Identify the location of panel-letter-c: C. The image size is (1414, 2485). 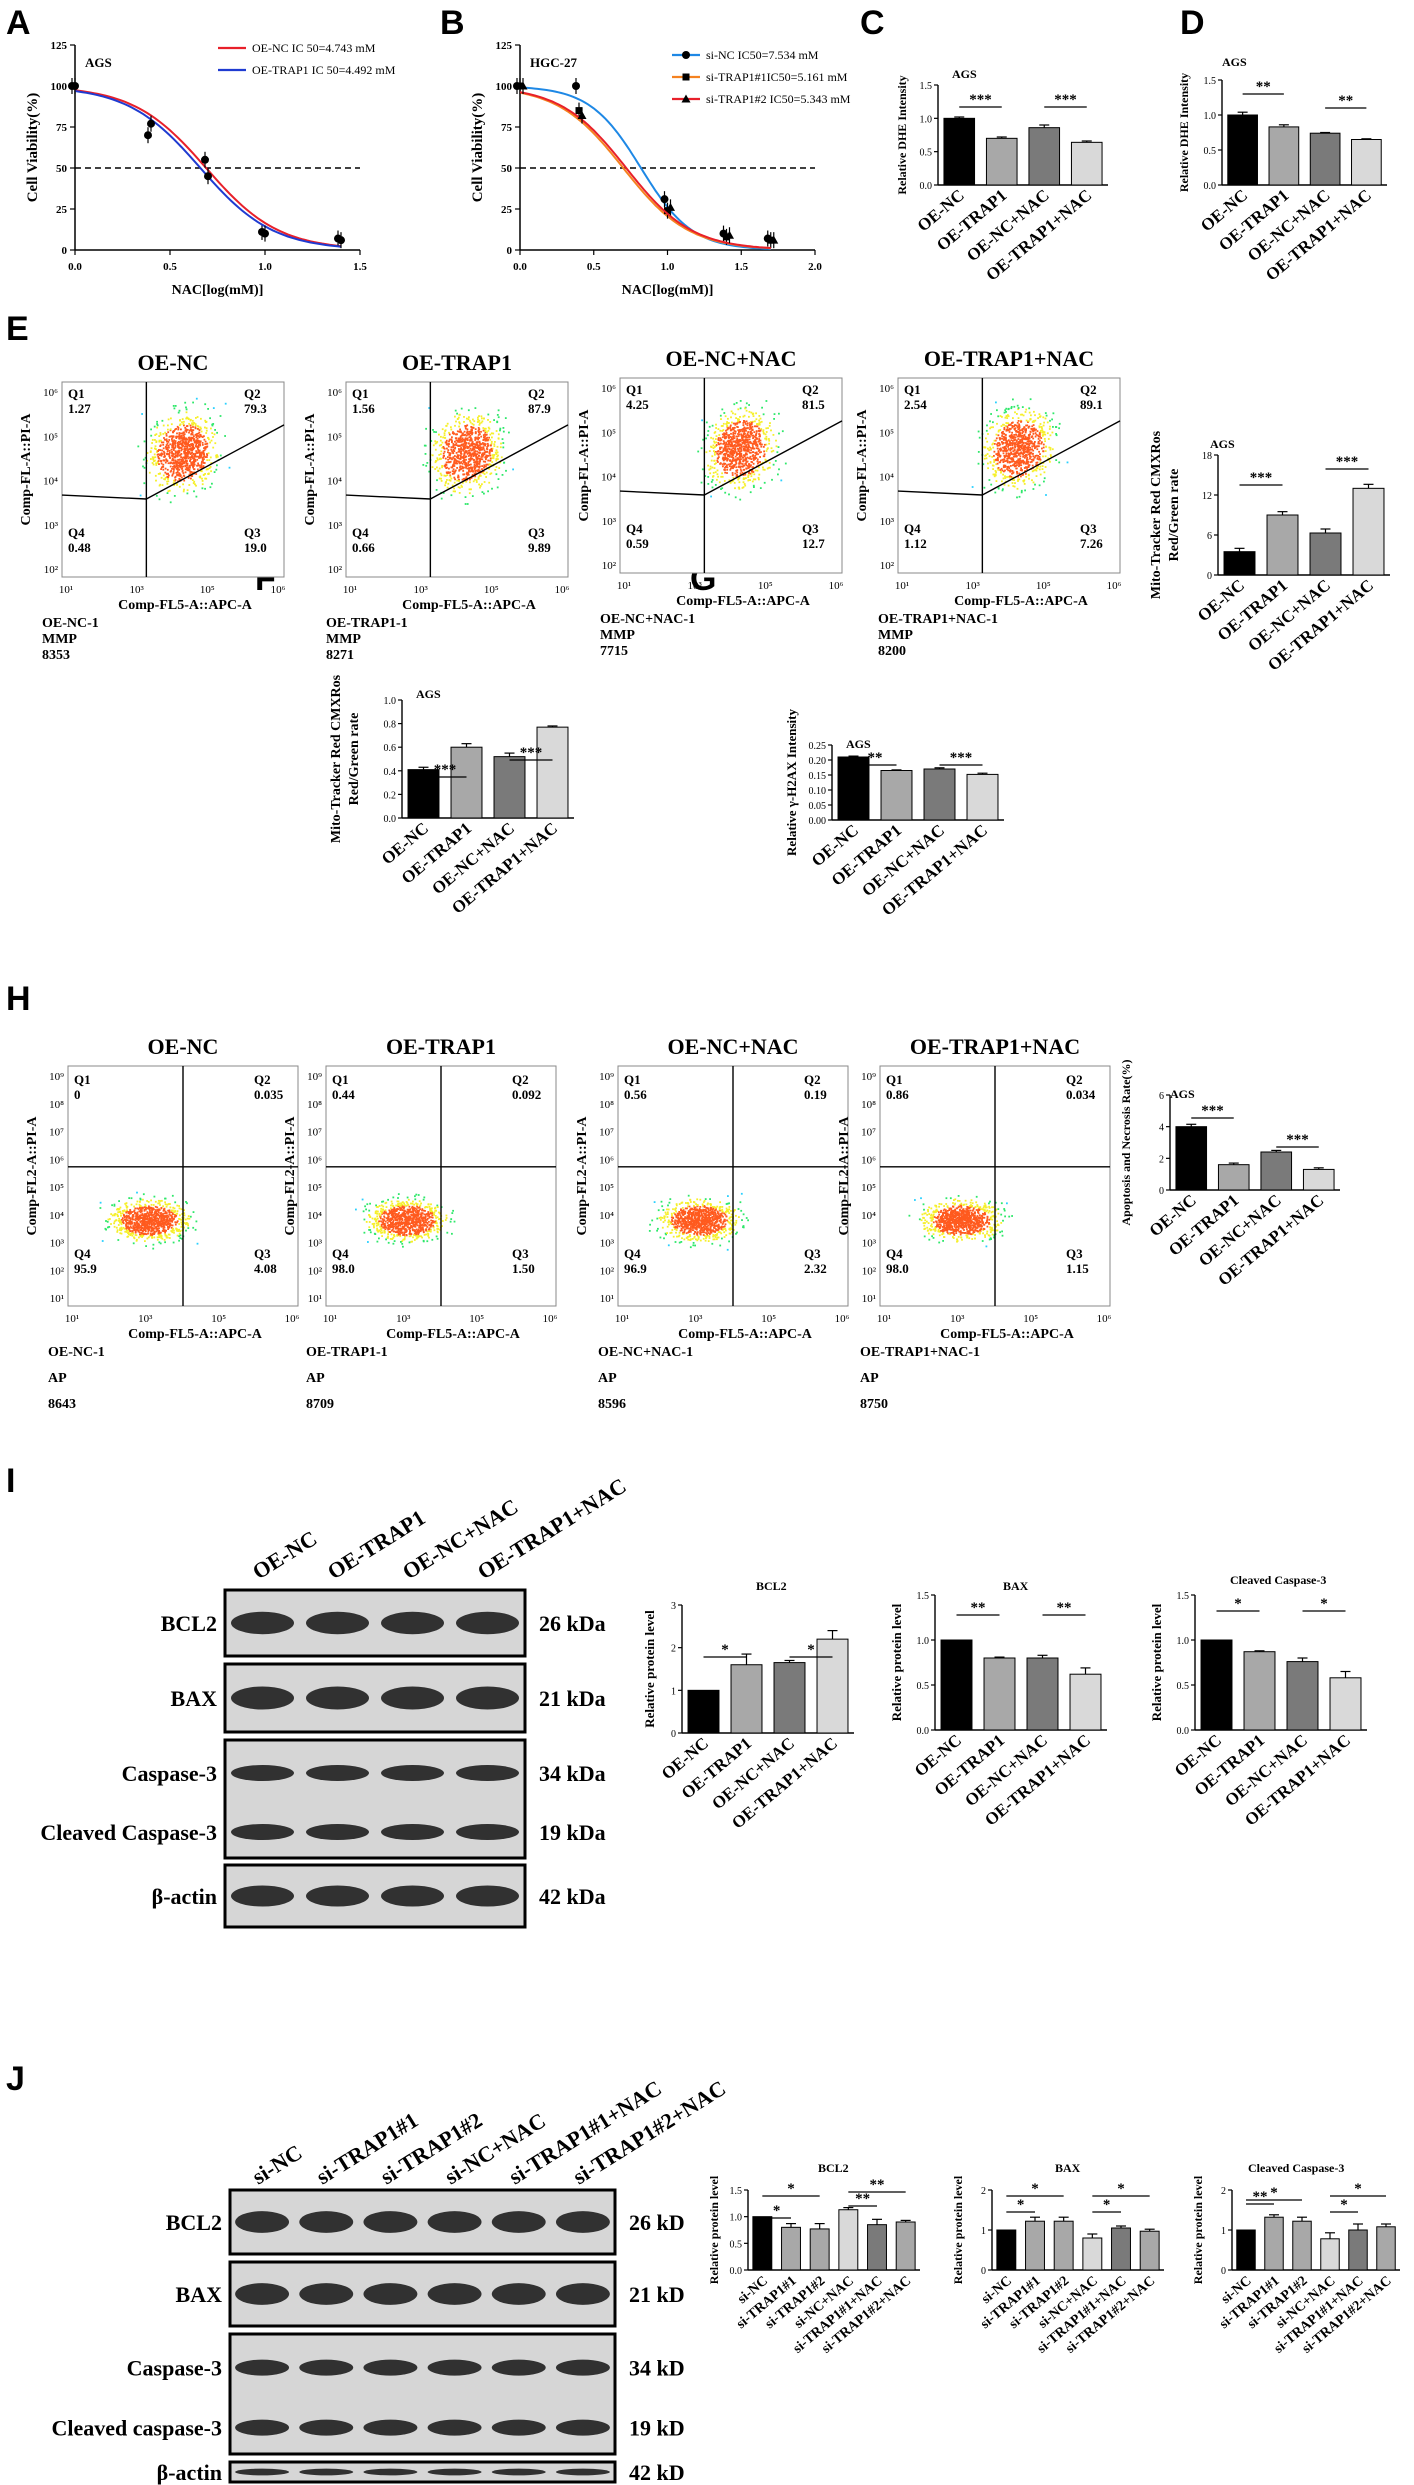
(872, 23).